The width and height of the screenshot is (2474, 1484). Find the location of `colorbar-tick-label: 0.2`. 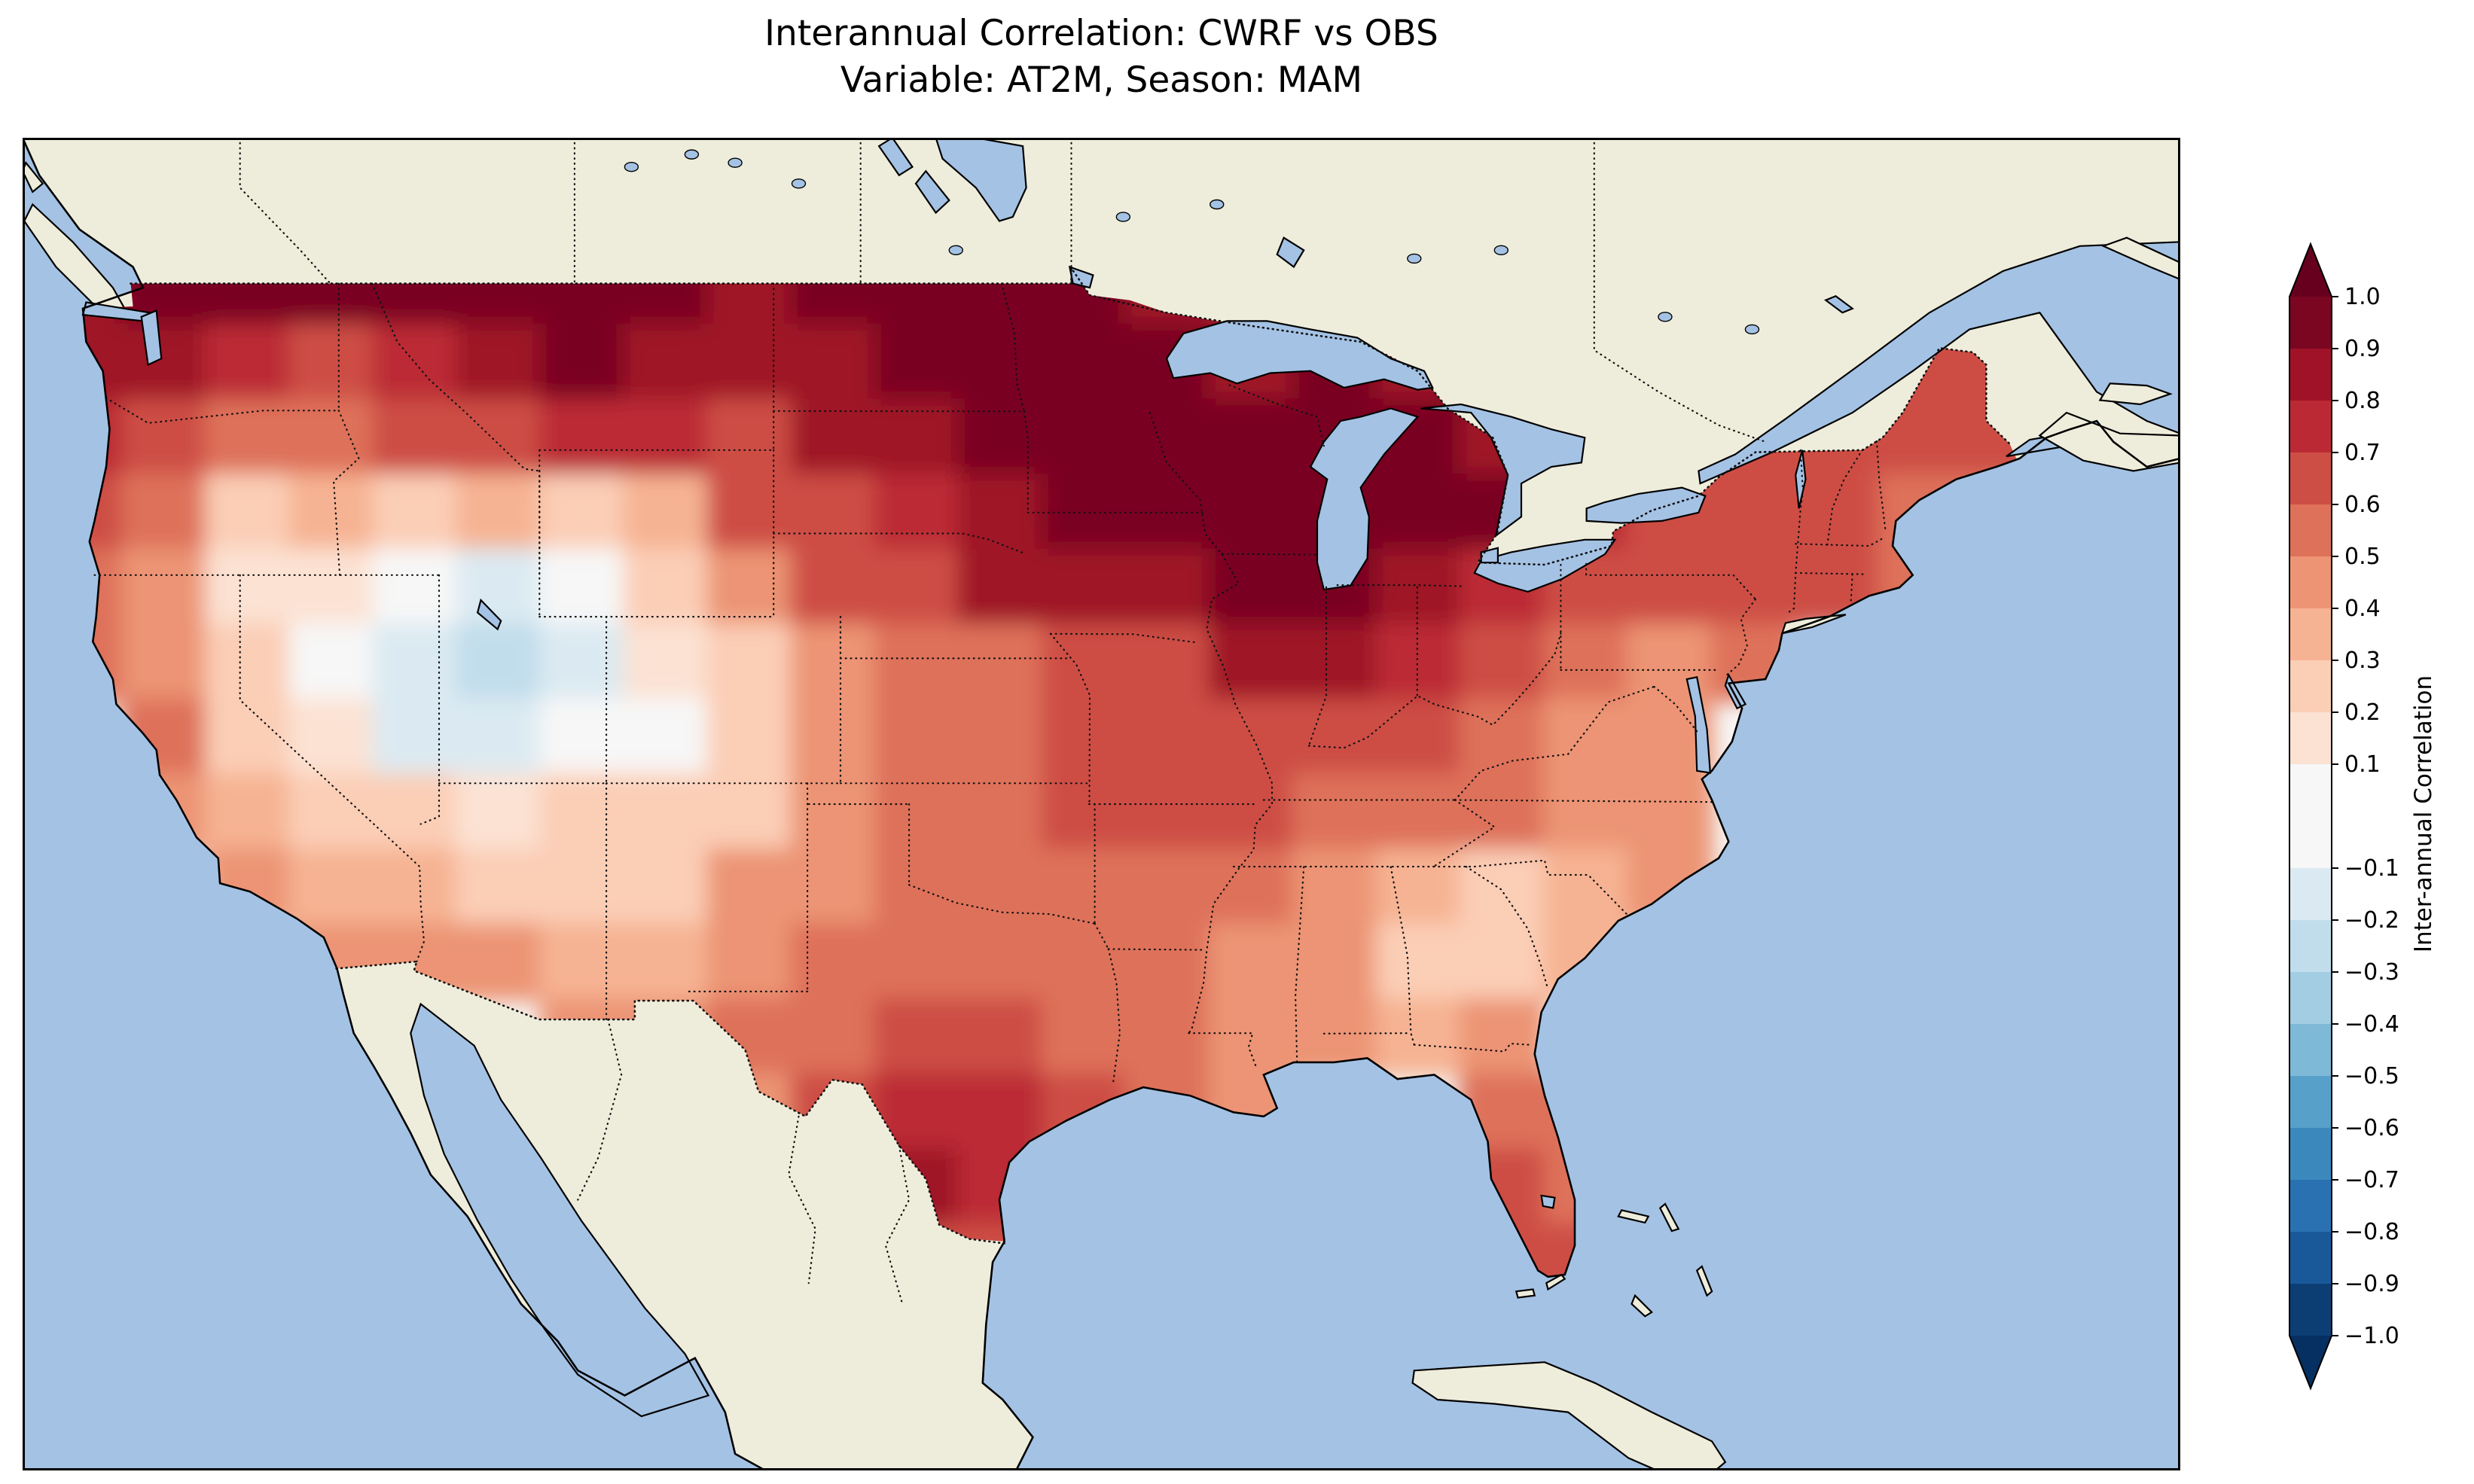

colorbar-tick-label: 0.2 is located at coordinates (2363, 712).